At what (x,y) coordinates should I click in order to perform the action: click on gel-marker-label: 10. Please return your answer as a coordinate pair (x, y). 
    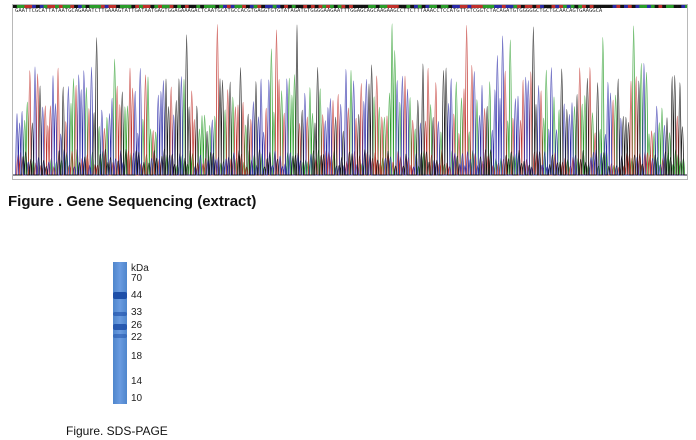
    Looking at the image, I should click on (137, 398).